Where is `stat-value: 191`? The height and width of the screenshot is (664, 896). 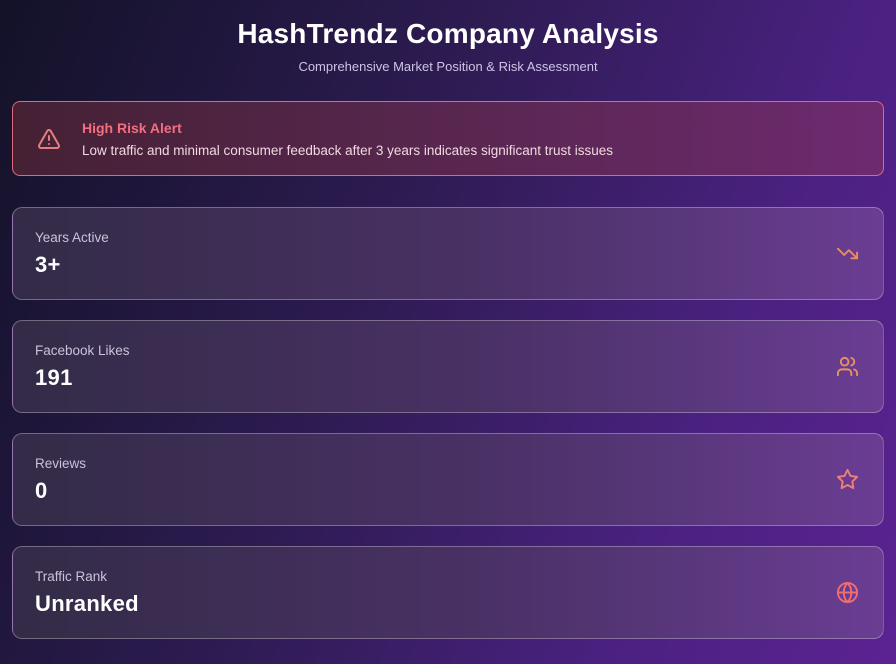 stat-value: 191 is located at coordinates (54, 377).